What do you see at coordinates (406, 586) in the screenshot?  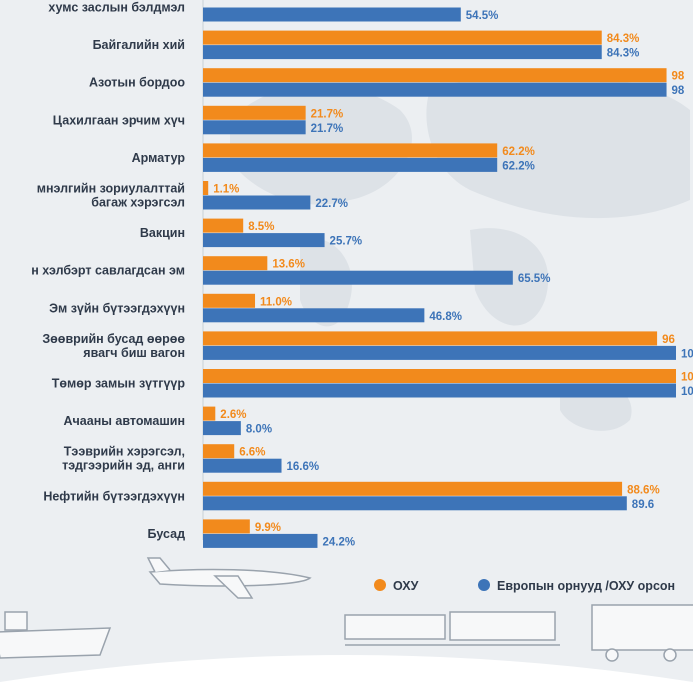 I see `legend-russia-label: ОХУ` at bounding box center [406, 586].